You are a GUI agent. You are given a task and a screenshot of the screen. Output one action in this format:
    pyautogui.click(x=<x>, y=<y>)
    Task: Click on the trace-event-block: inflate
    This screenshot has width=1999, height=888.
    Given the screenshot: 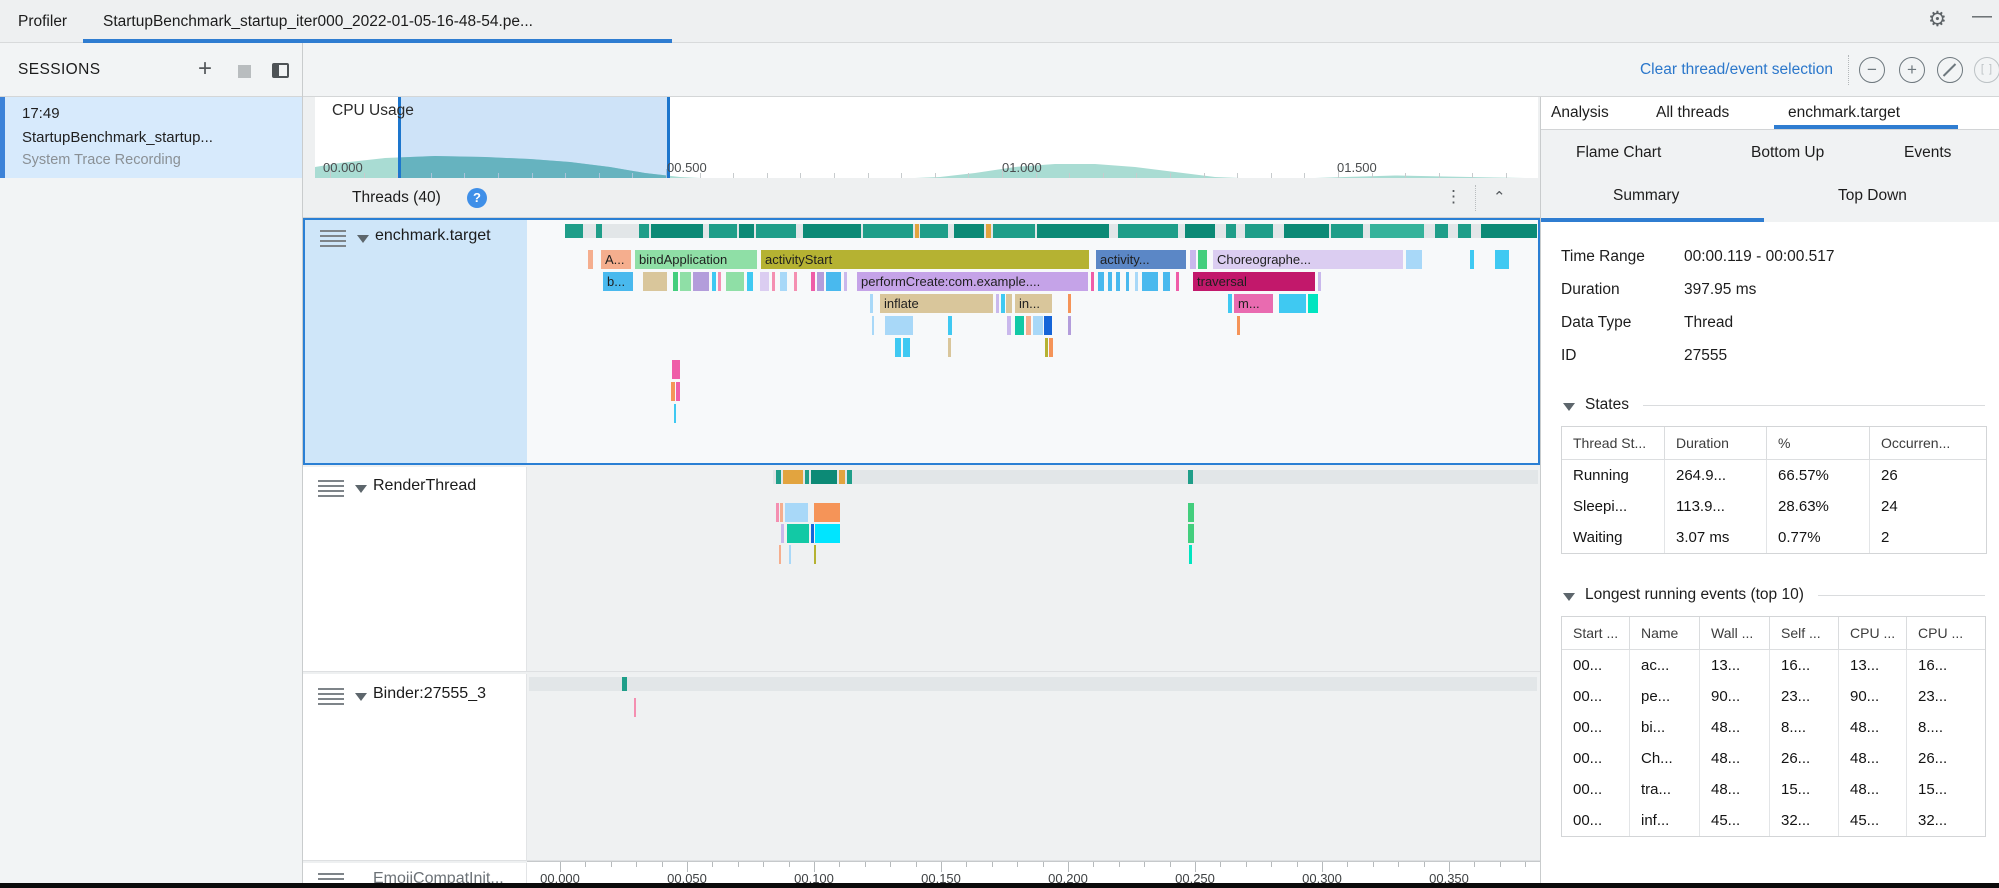 What is the action you would take?
    pyautogui.click(x=936, y=303)
    